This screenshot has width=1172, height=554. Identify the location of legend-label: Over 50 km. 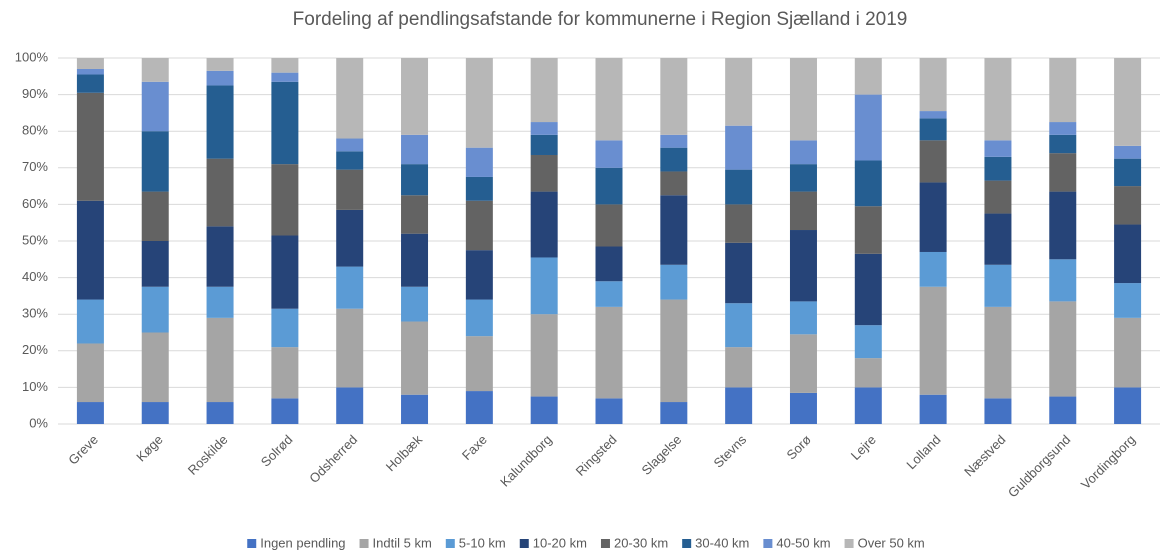
(891, 542).